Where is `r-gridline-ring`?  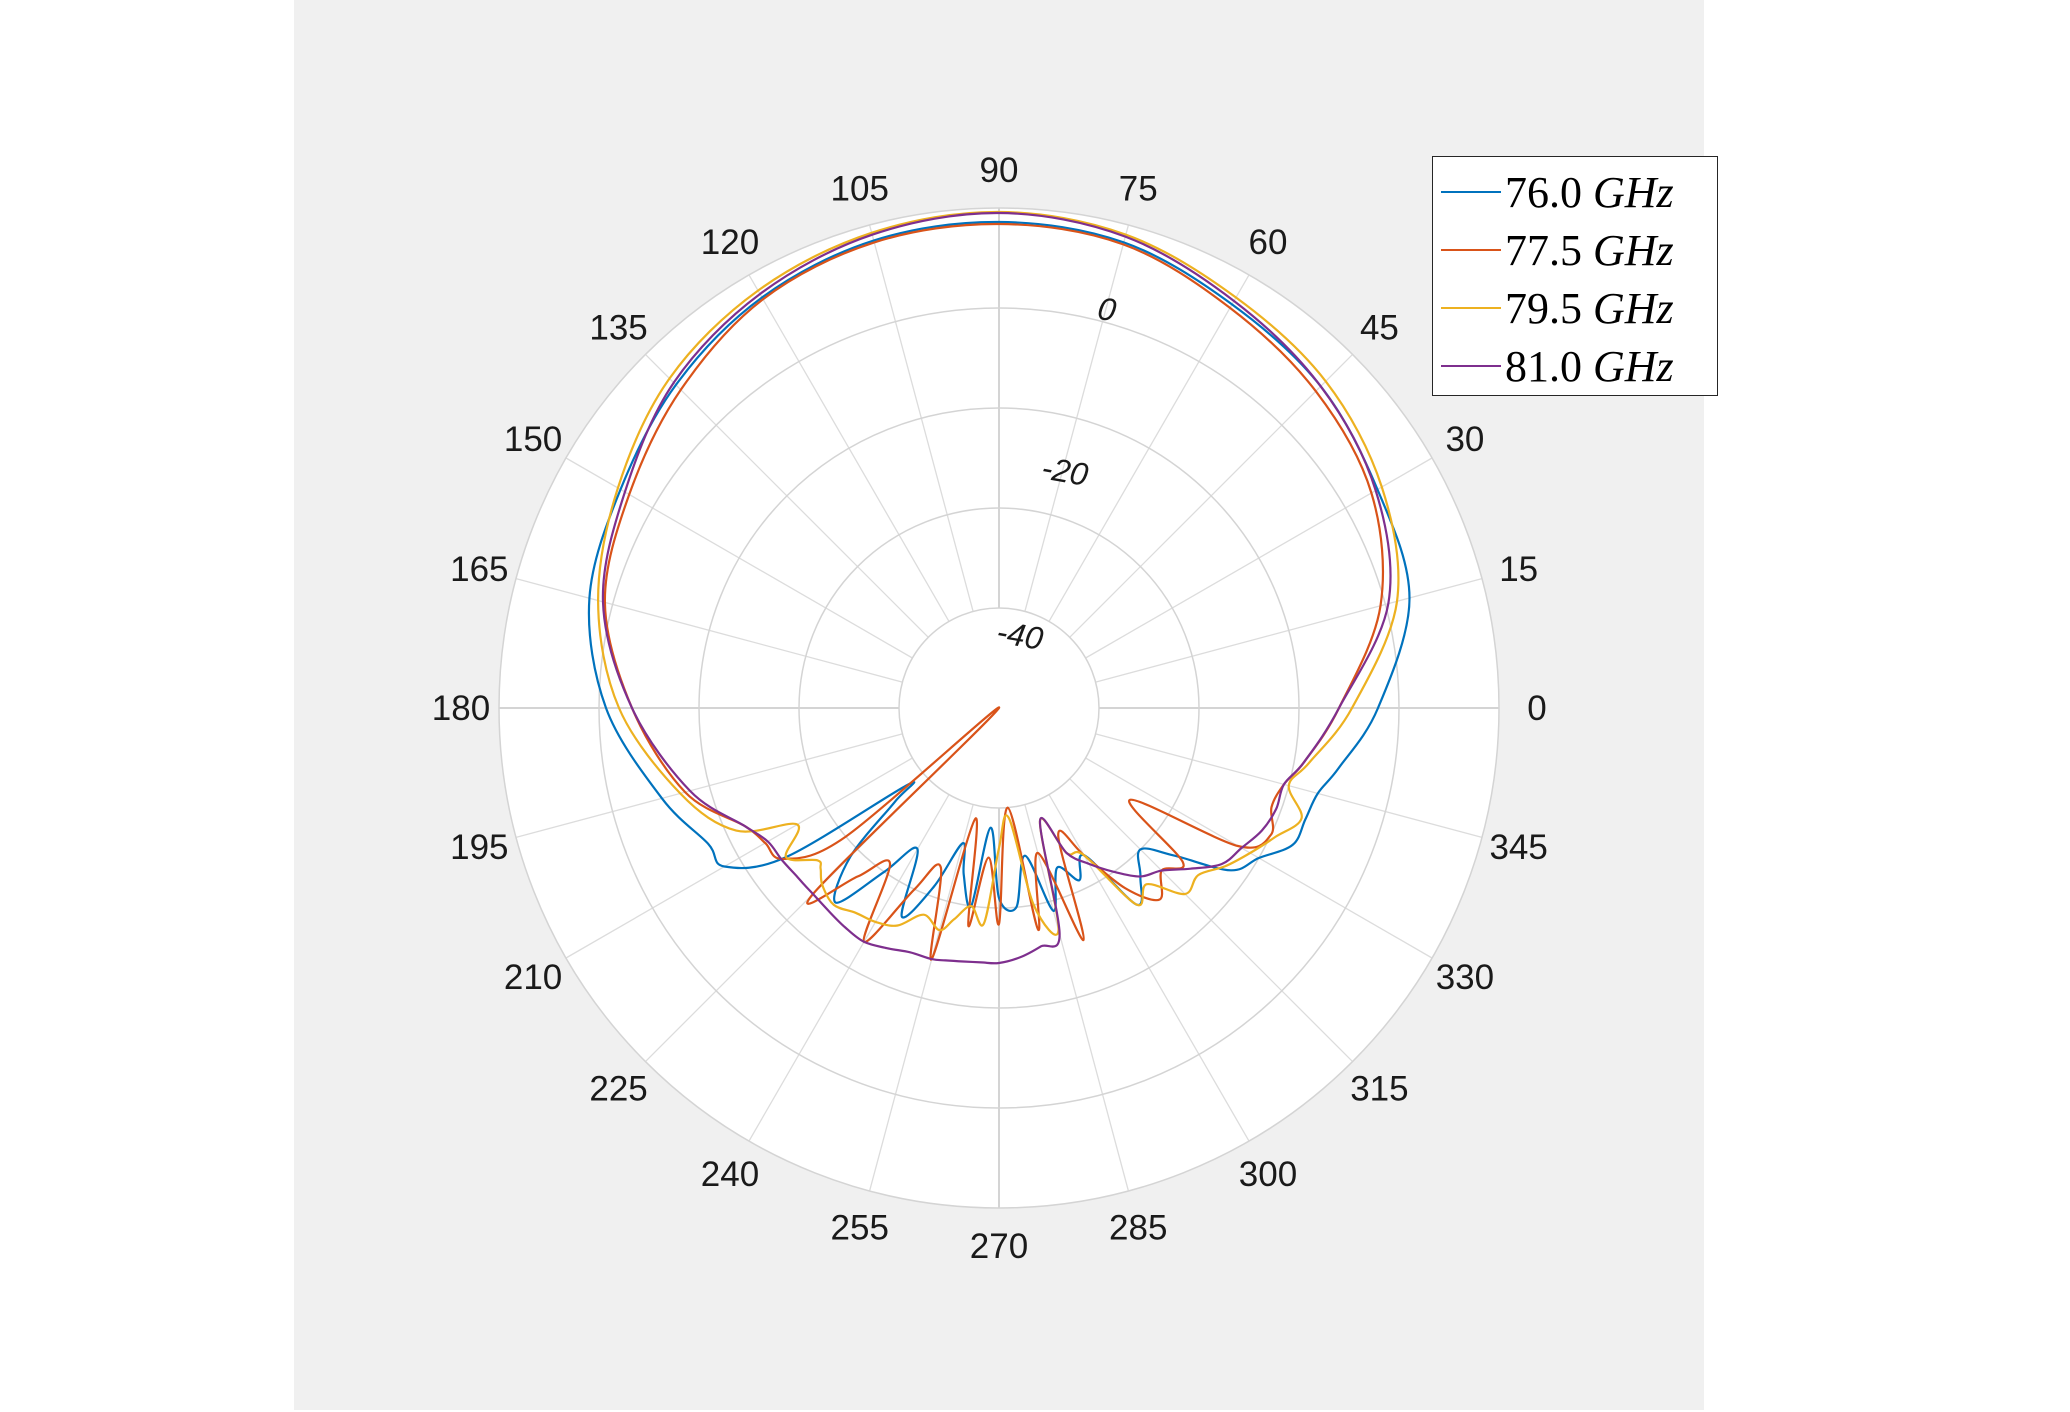 r-gridline-ring is located at coordinates (999, 708).